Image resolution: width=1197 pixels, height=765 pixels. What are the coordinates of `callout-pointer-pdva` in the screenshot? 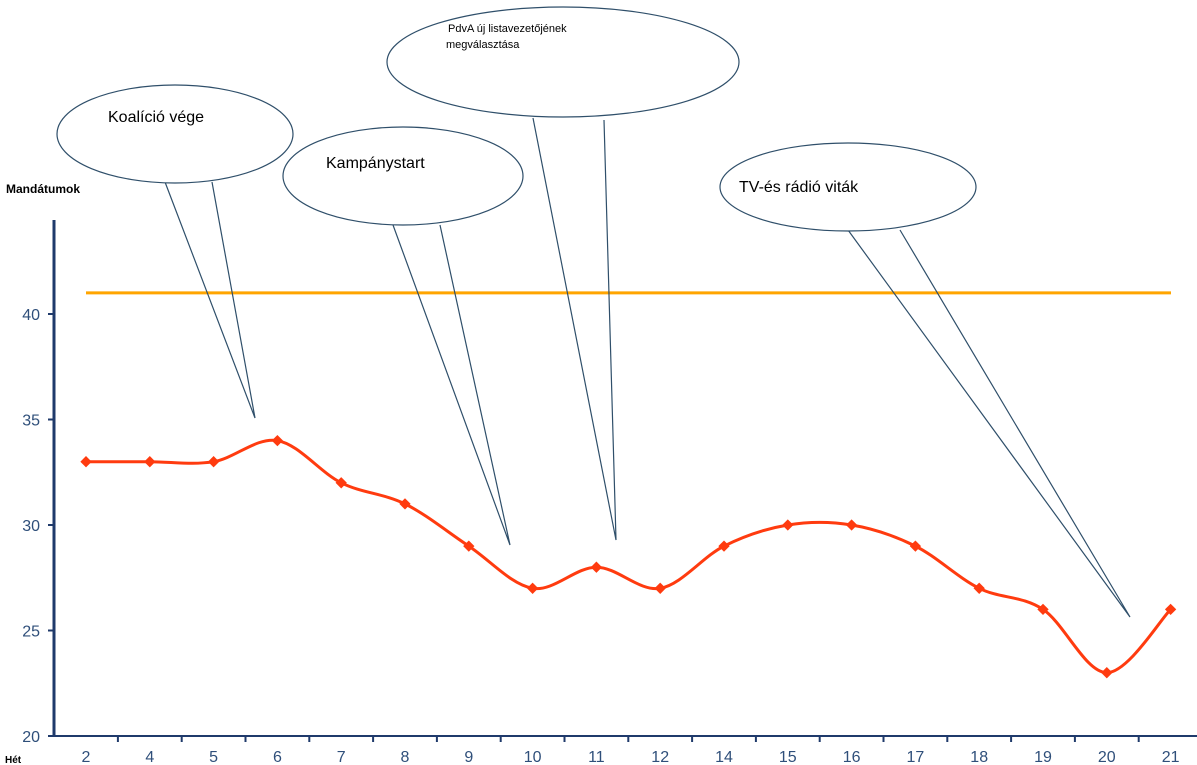 It's located at (574, 329).